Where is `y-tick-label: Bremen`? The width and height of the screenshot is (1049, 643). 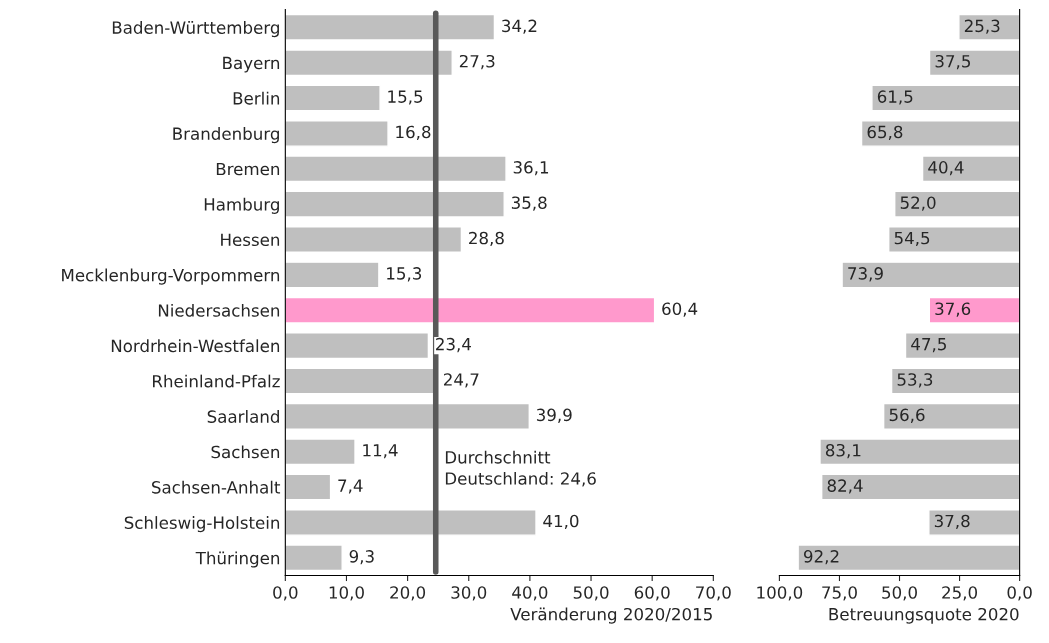
y-tick-label: Bremen is located at coordinates (248, 169).